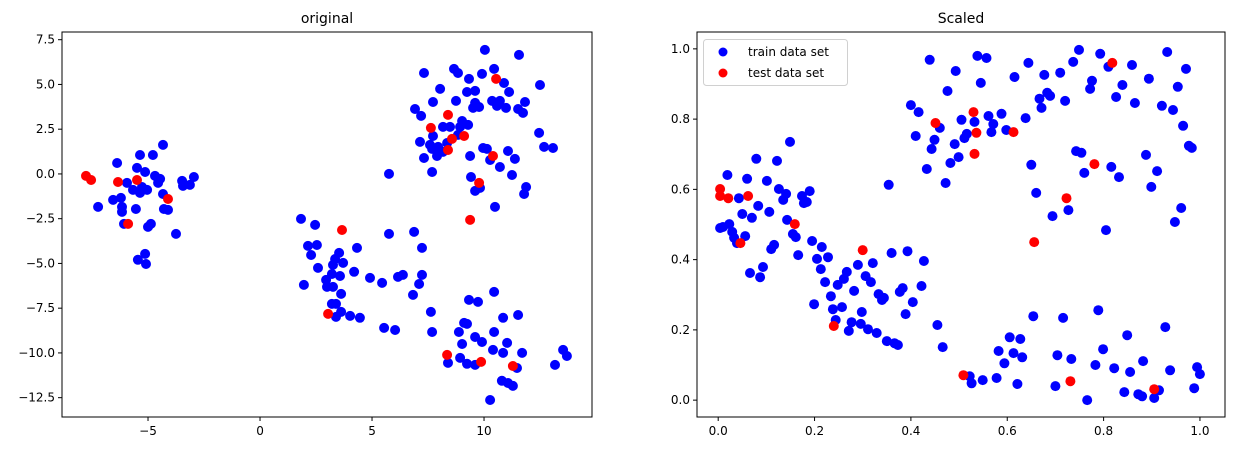  What do you see at coordinates (718, 431) in the screenshot?
I see `x-tick-label: 0.0` at bounding box center [718, 431].